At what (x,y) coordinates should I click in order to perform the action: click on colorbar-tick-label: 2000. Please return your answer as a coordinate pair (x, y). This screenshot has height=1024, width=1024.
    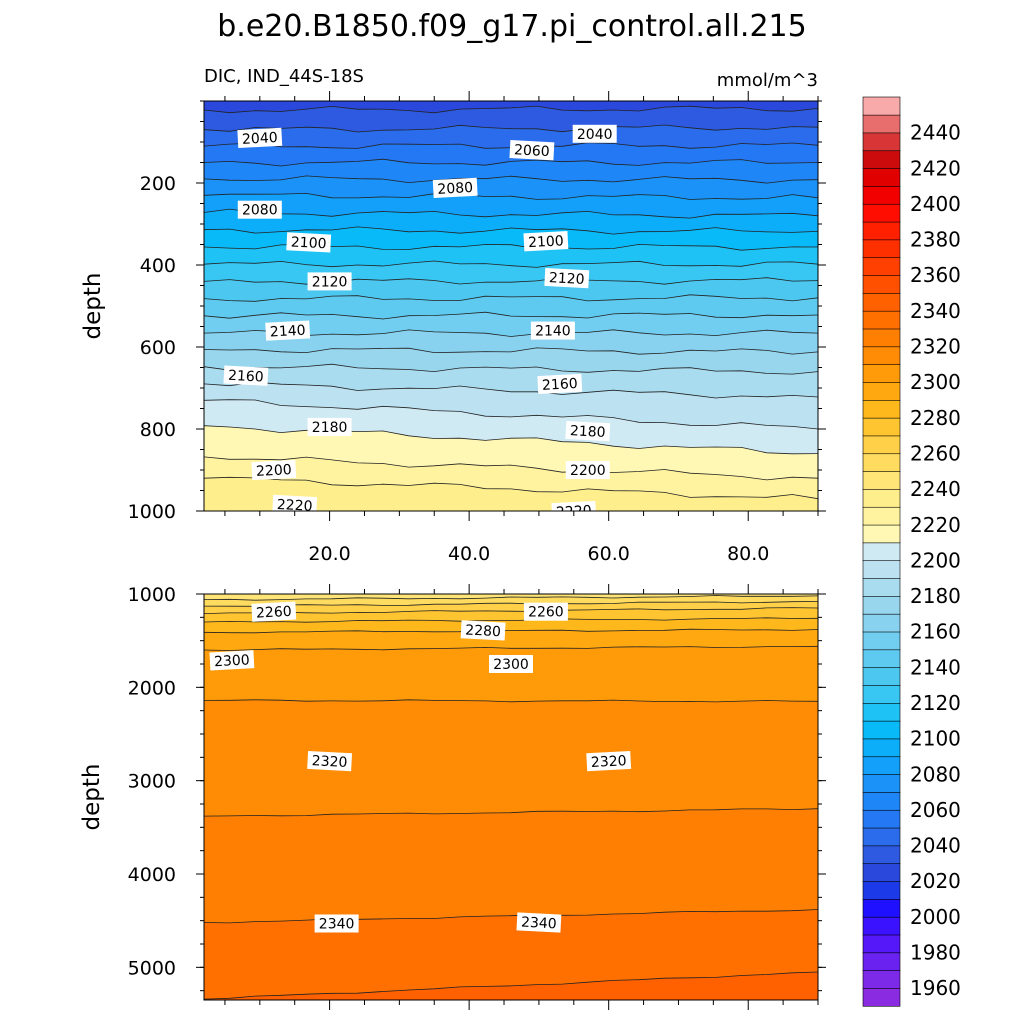
    Looking at the image, I should click on (935, 917).